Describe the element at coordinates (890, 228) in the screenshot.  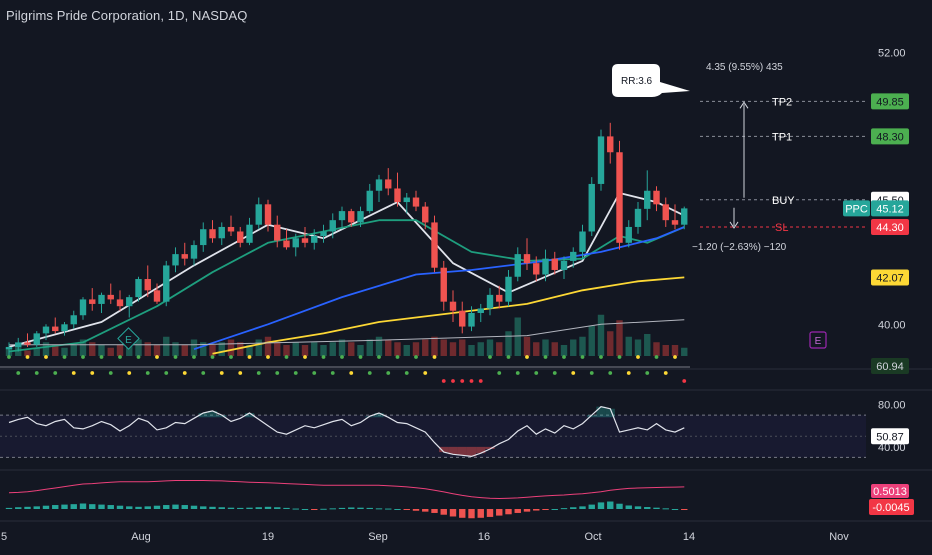
I see `price-label-text: 44.30` at that location.